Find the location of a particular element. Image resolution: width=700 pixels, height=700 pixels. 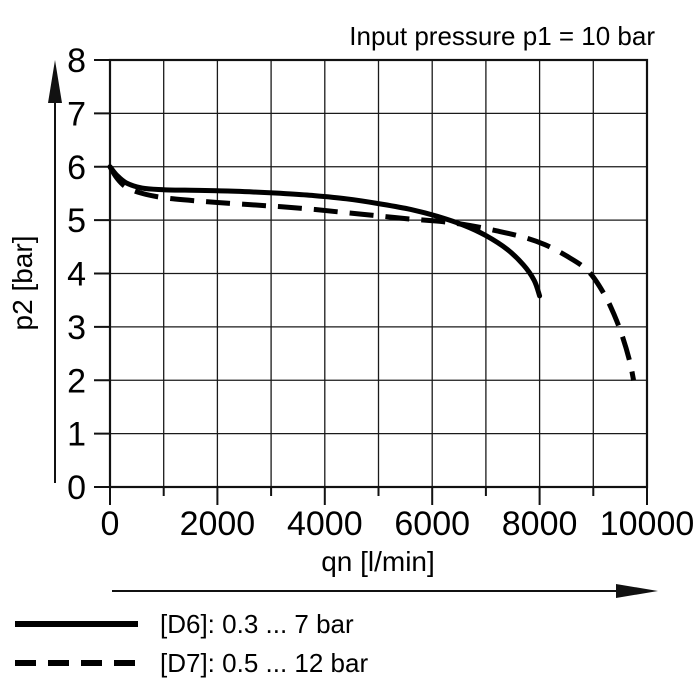

x-tick-label: 8000 is located at coordinates (540, 524).